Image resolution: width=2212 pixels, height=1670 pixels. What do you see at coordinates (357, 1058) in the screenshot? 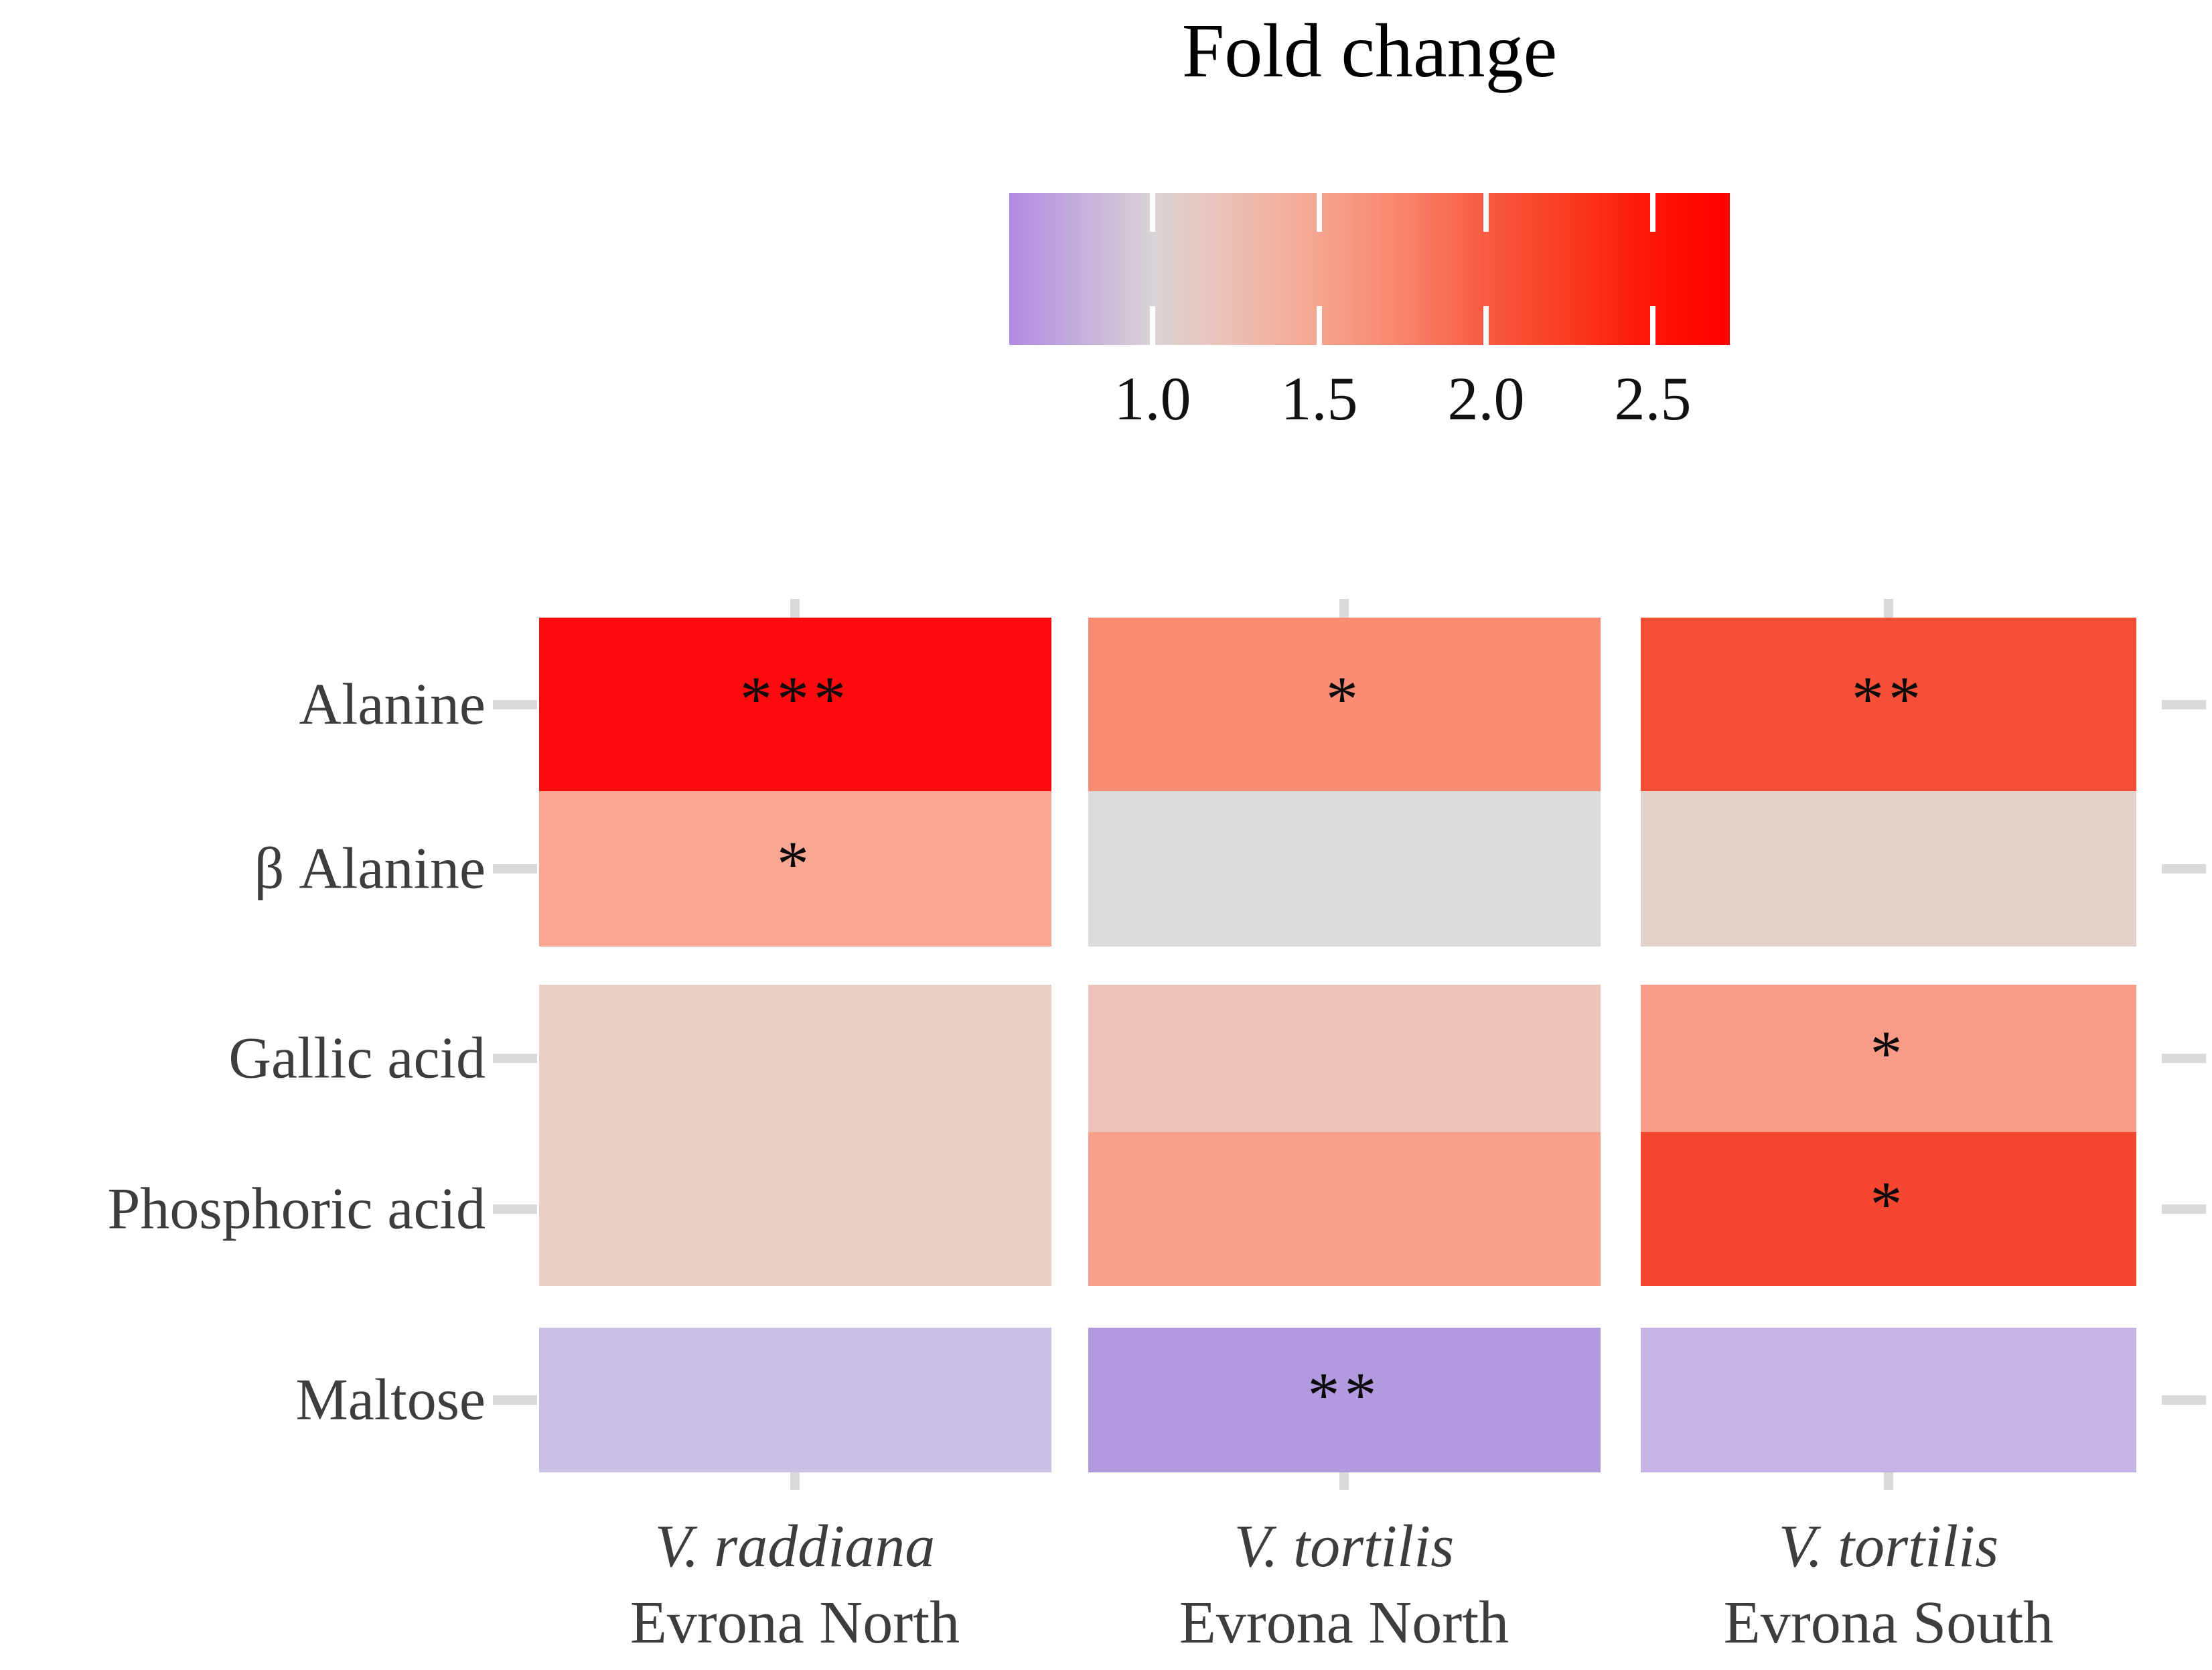
I see `row-label-gallic-acid: Gallic acid` at bounding box center [357, 1058].